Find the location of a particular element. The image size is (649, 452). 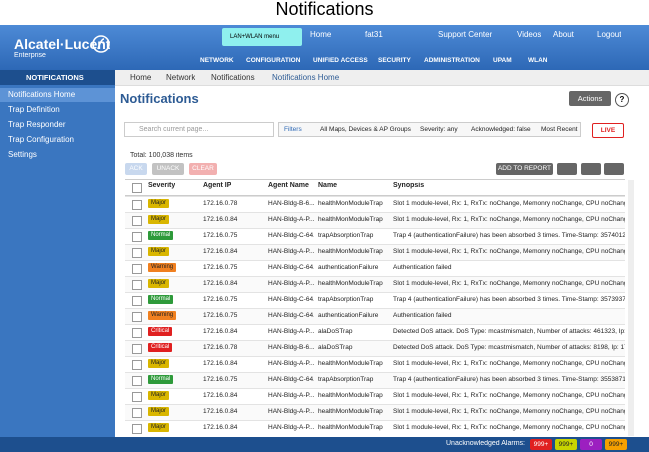

nav-item: UNIFIED ACCESS is located at coordinates (340, 60).